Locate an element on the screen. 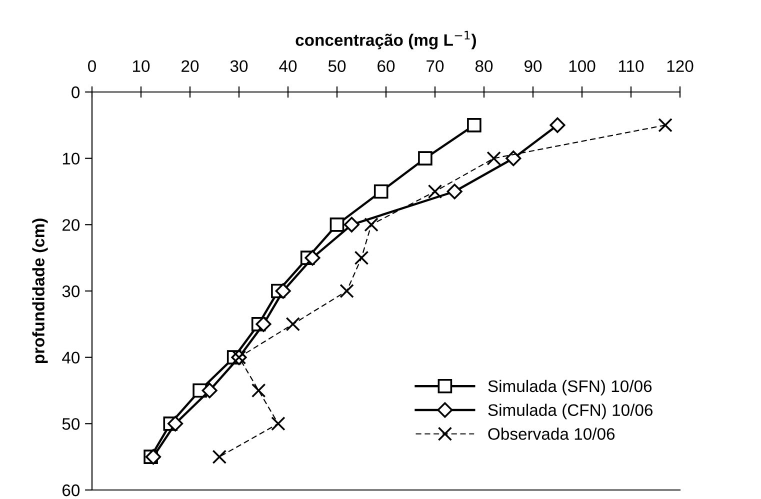 This screenshot has width=761, height=499. y-tick-label: 40 is located at coordinates (71, 358).